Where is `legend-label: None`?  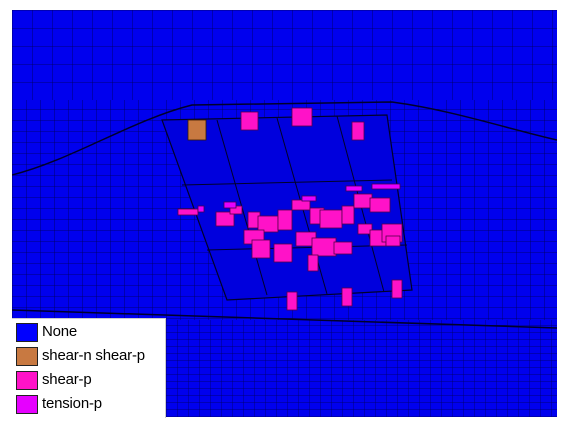 legend-label: None is located at coordinates (60, 331).